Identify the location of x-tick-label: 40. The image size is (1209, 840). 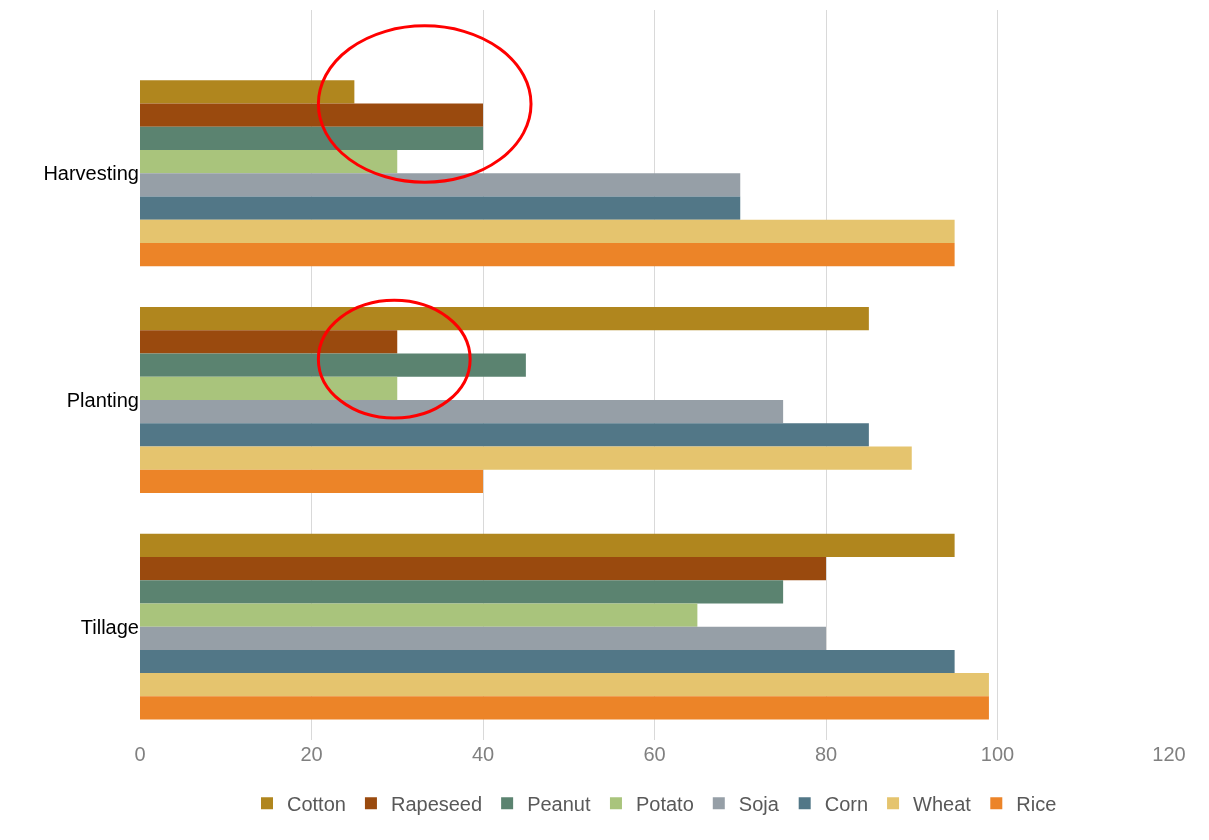
(483, 754).